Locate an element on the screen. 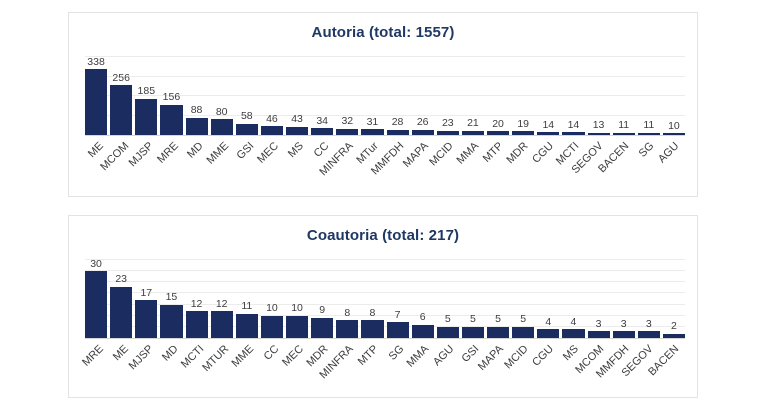  bar-column-bacen: 11 is located at coordinates (623, 127).